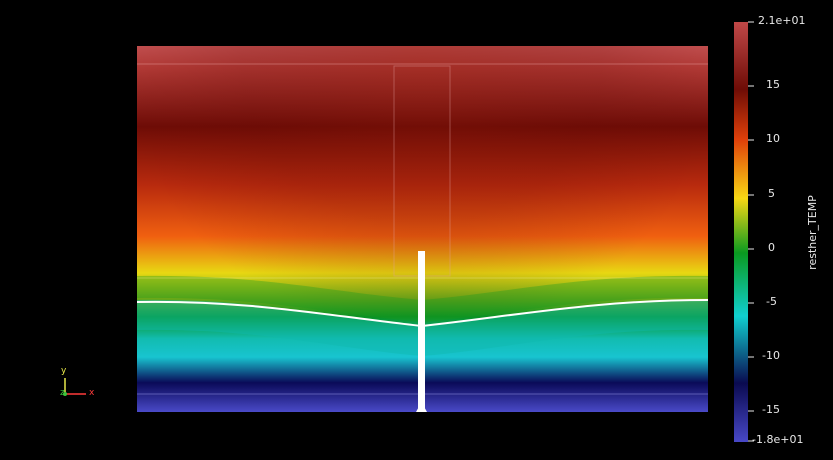 The image size is (833, 460). What do you see at coordinates (751, 231) in the screenshot?
I see `colorbar-ticks` at bounding box center [751, 231].